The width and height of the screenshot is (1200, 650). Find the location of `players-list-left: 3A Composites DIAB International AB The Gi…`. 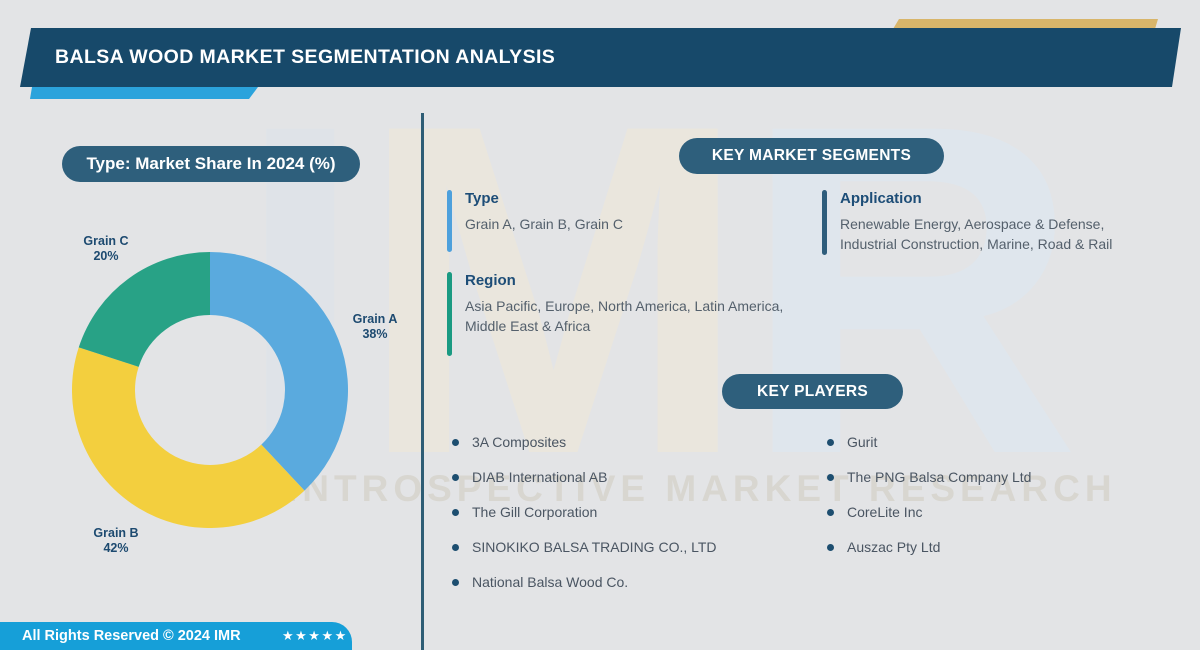

players-list-left: 3A Composites DIAB International AB The Gi… is located at coordinates (584, 518).